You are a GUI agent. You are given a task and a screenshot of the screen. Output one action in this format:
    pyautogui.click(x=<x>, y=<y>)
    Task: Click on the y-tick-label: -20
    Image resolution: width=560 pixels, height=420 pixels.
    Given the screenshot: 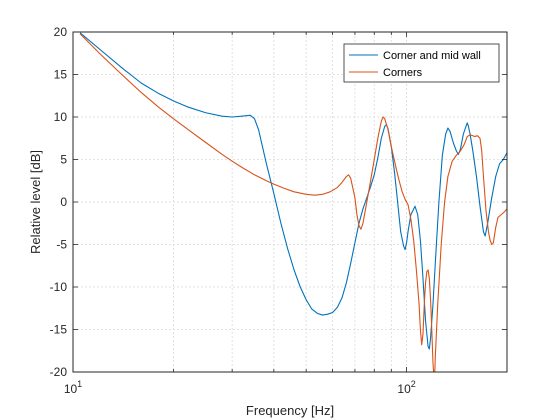 What is the action you would take?
    pyautogui.click(x=59, y=372)
    